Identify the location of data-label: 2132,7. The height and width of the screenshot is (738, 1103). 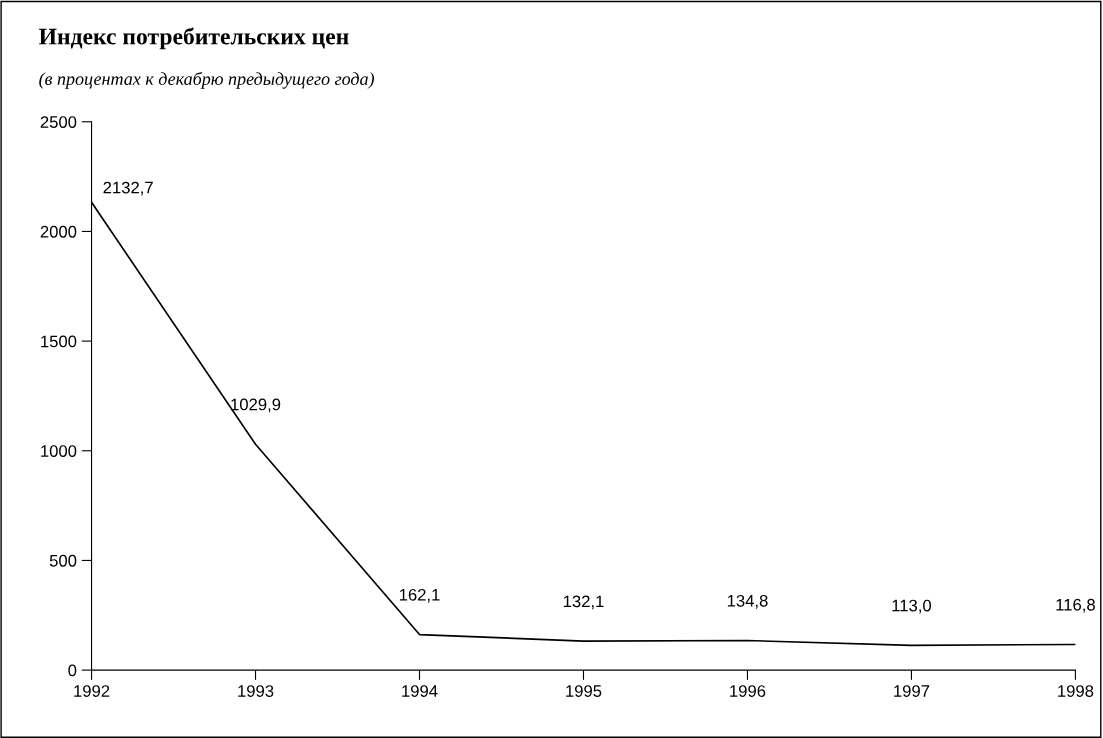
(128, 188).